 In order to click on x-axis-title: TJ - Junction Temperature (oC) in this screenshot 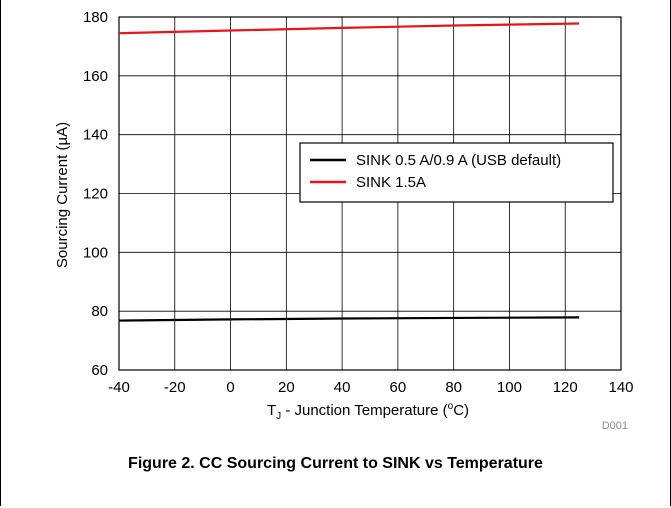, I will do `click(368, 411)`.